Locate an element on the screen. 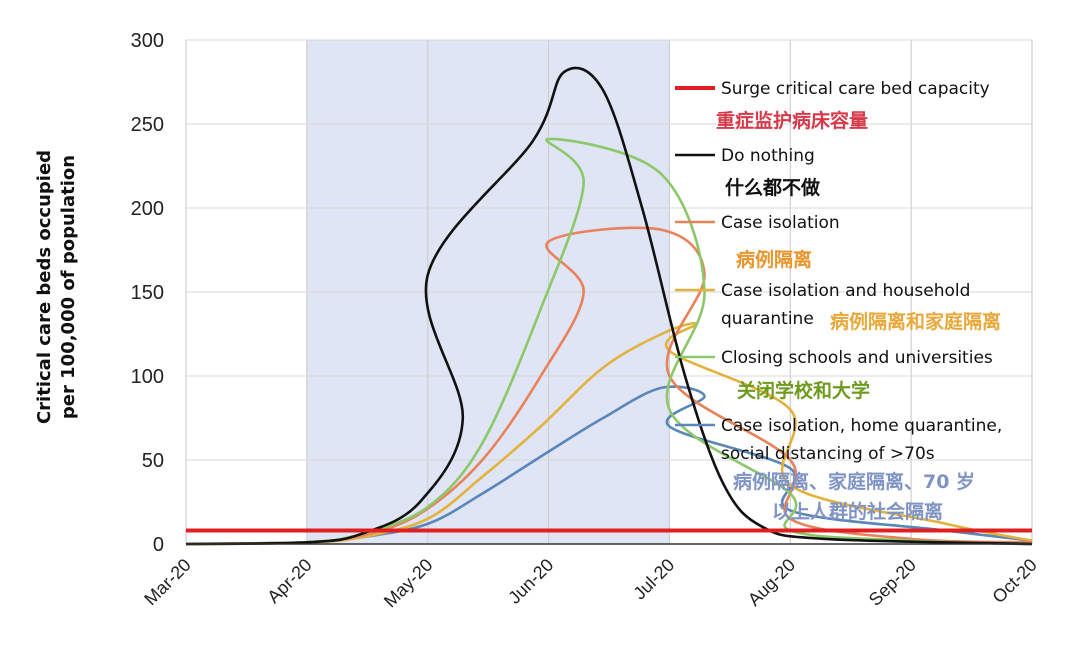  legend-label-cn-over-70-line-2: 以上人群的社会隔离 is located at coordinates (857, 511).